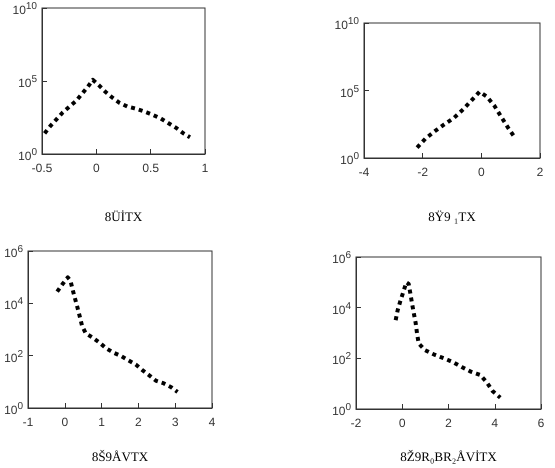  Describe the element at coordinates (151, 168) in the screenshot. I see `x-tick-label: 0.5` at that location.